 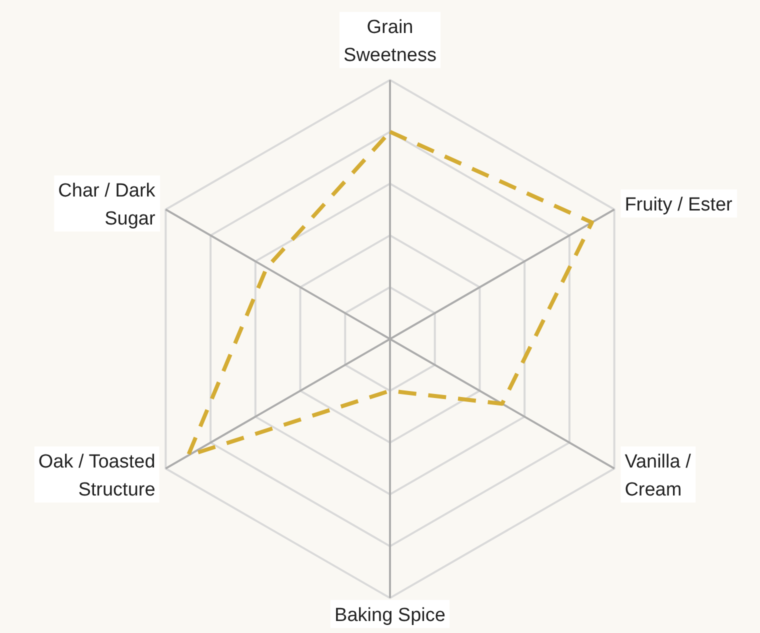 I want to click on spoke-label: Fruity / Ester, so click(x=679, y=205).